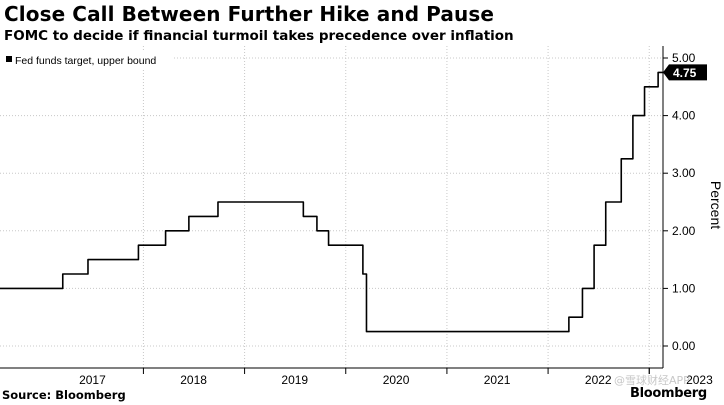  What do you see at coordinates (684, 173) in the screenshot?
I see `y-tick-label: 3.00` at bounding box center [684, 173].